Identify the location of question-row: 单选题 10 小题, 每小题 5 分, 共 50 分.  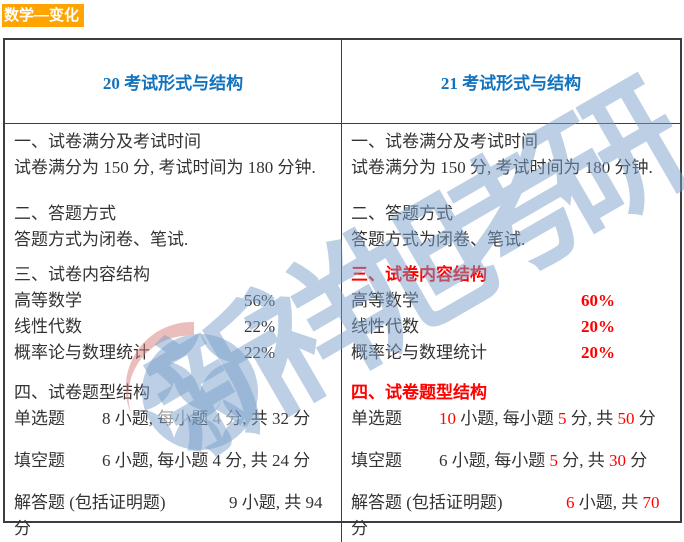
(511, 419).